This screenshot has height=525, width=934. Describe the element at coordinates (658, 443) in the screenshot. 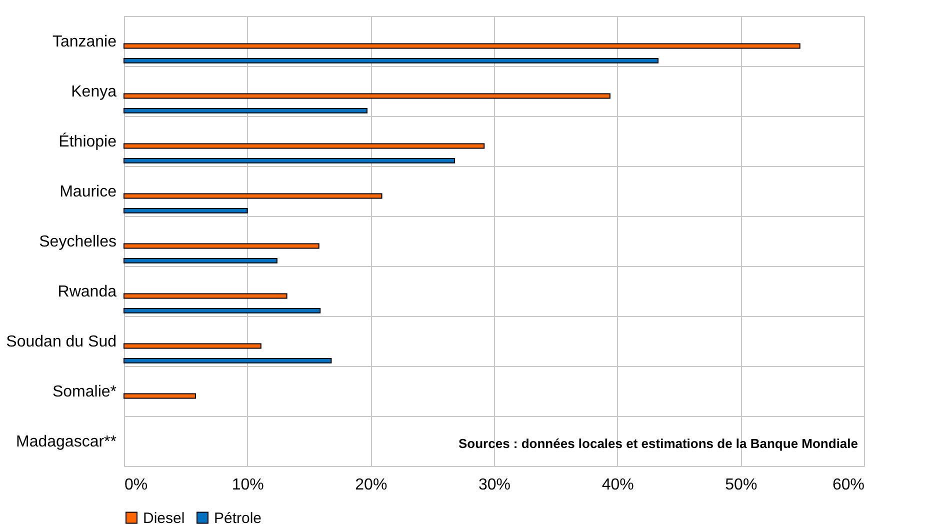

I see `annotation: Sources : données locales et estimations de la Banque Mondiale` at that location.